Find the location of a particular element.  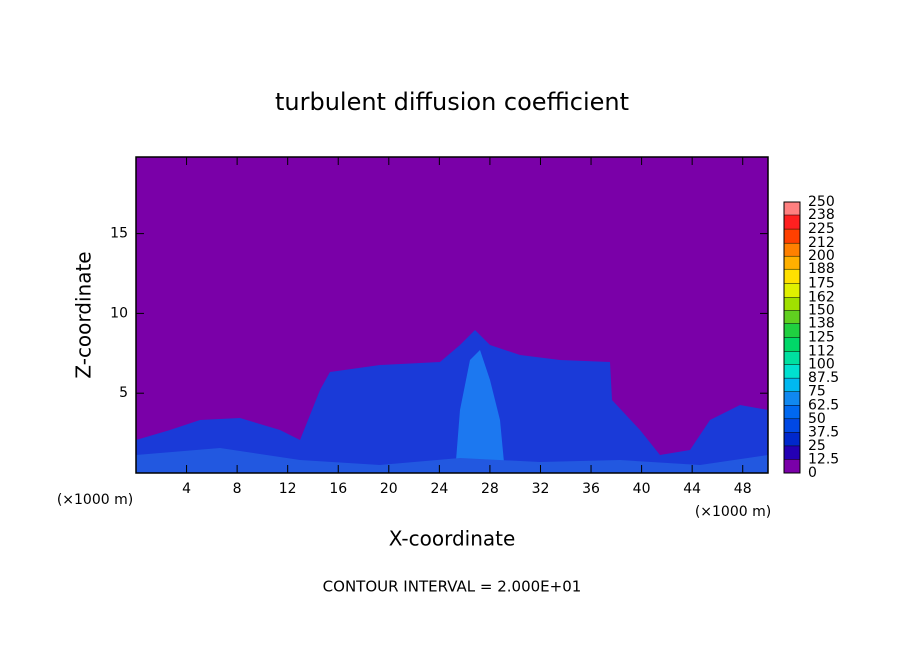

colorbar-label: 175 is located at coordinates (821, 283).